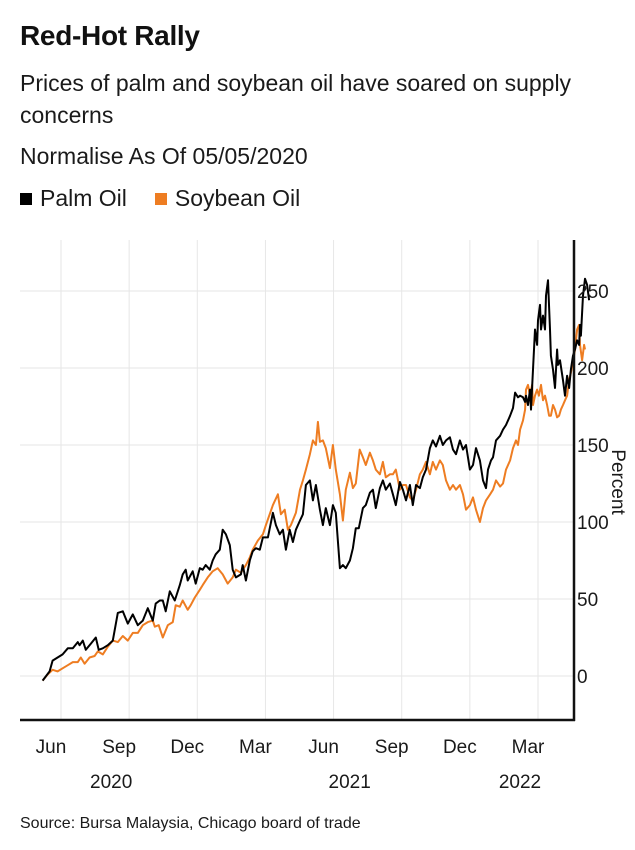 The width and height of the screenshot is (635, 850). Describe the element at coordinates (587, 600) in the screenshot. I see `y-tick-label: 50` at that location.